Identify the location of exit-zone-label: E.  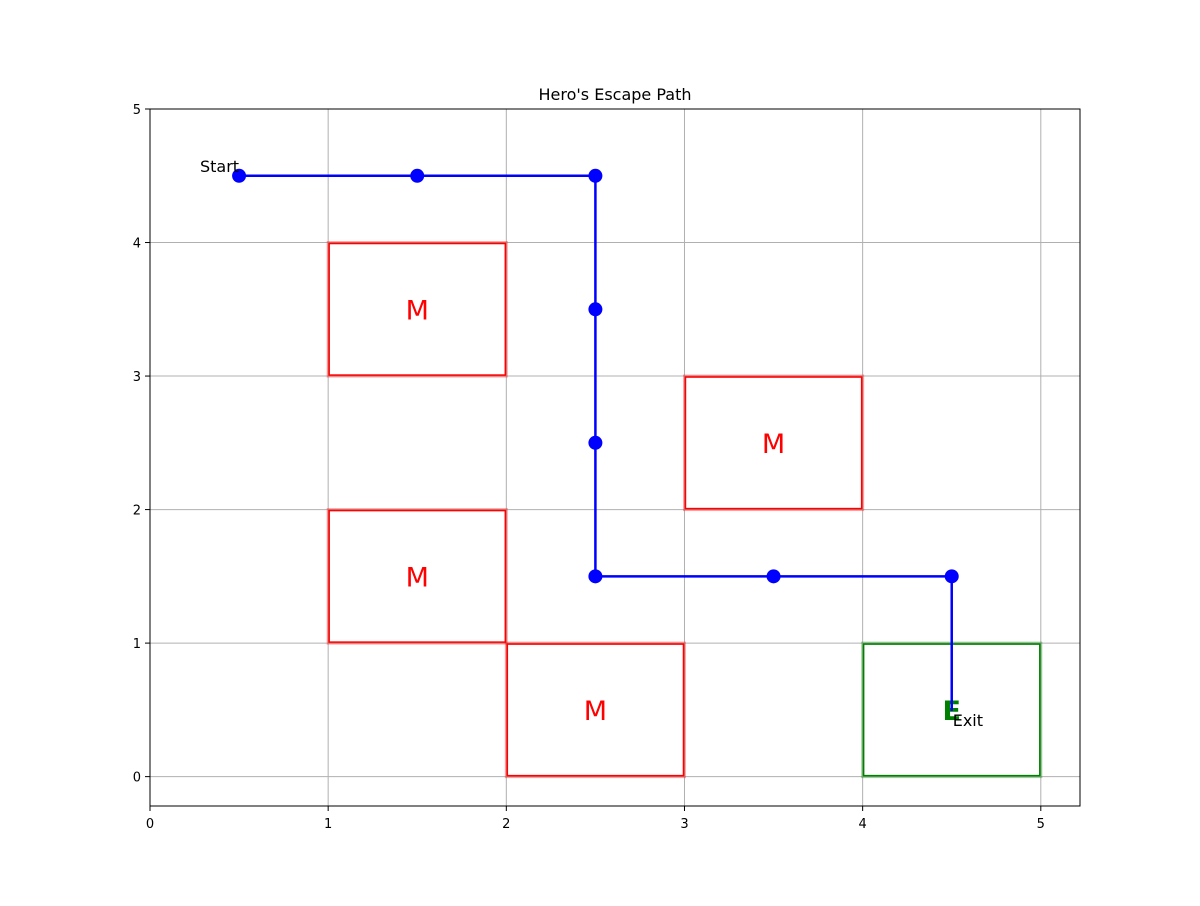
(951, 711).